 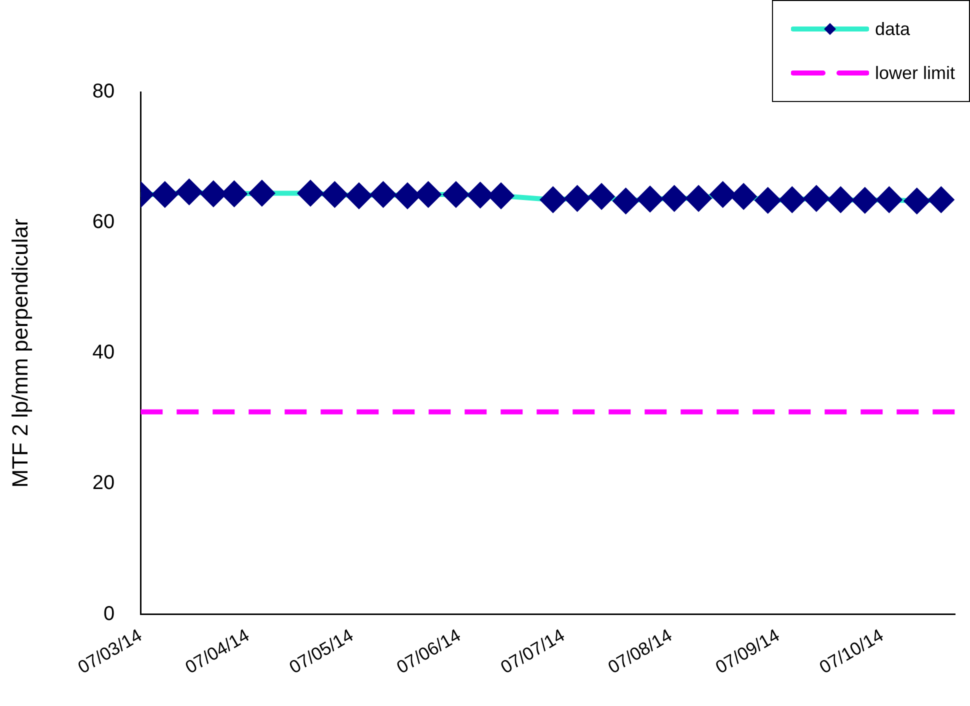 I want to click on y-tick-label: 20, so click(x=103, y=483).